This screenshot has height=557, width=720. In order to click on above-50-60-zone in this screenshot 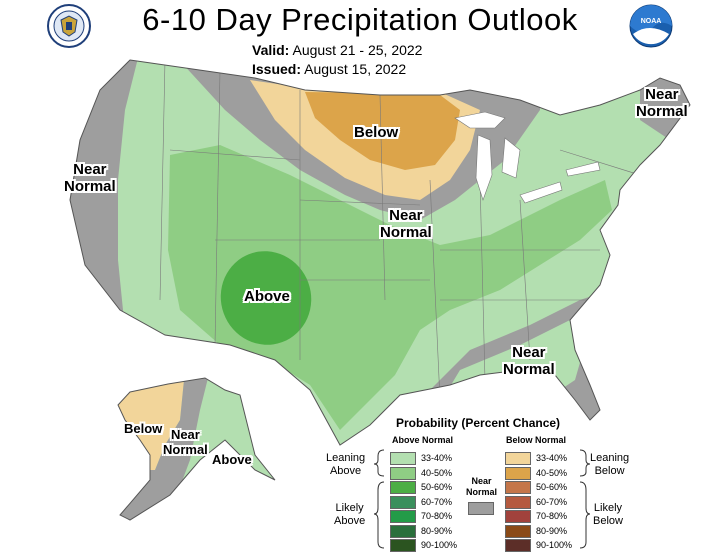, I will do `click(266, 298)`.